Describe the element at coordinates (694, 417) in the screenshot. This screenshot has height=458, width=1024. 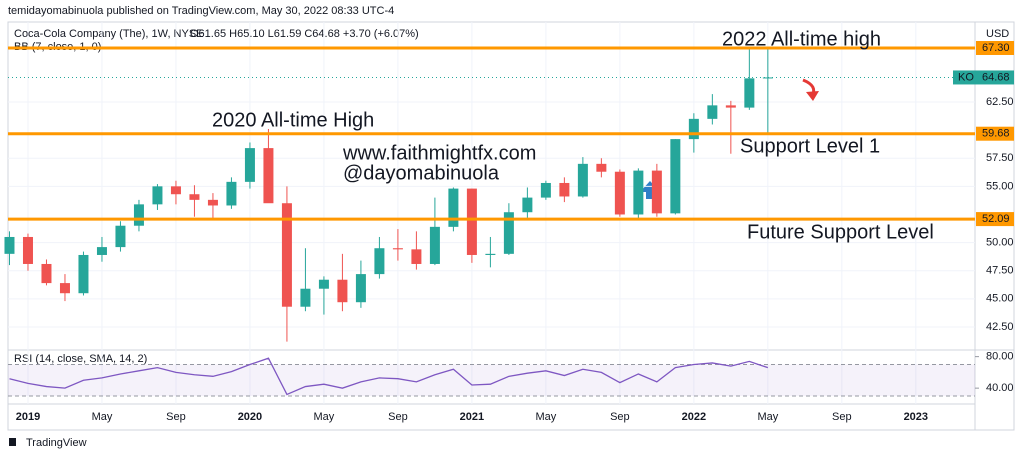
I see `x-tick-label: 2022` at that location.